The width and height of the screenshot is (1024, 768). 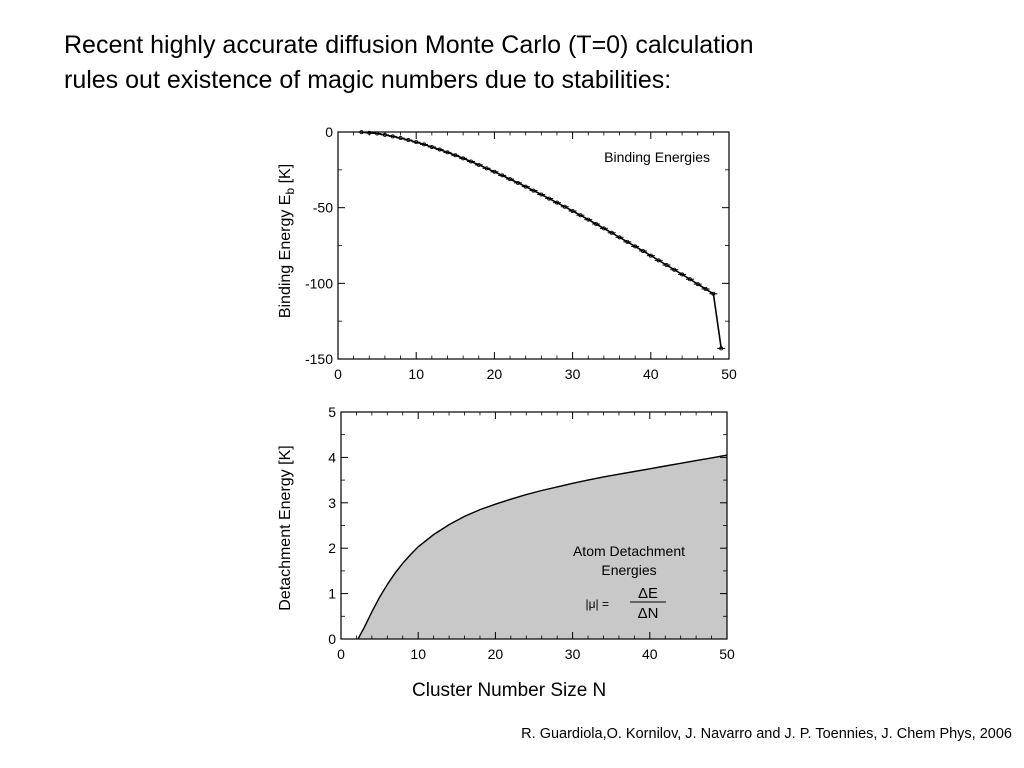 What do you see at coordinates (285, 528) in the screenshot?
I see `detachment-energy-ylabel: Detachment Energy [K]` at bounding box center [285, 528].